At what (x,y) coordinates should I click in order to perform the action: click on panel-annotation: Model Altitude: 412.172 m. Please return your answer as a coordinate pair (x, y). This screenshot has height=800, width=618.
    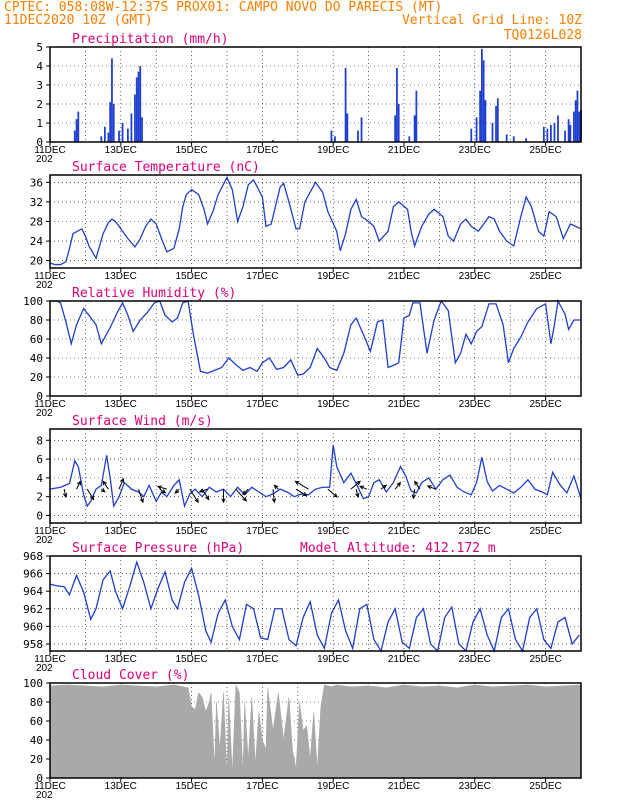
    Looking at the image, I should click on (398, 548).